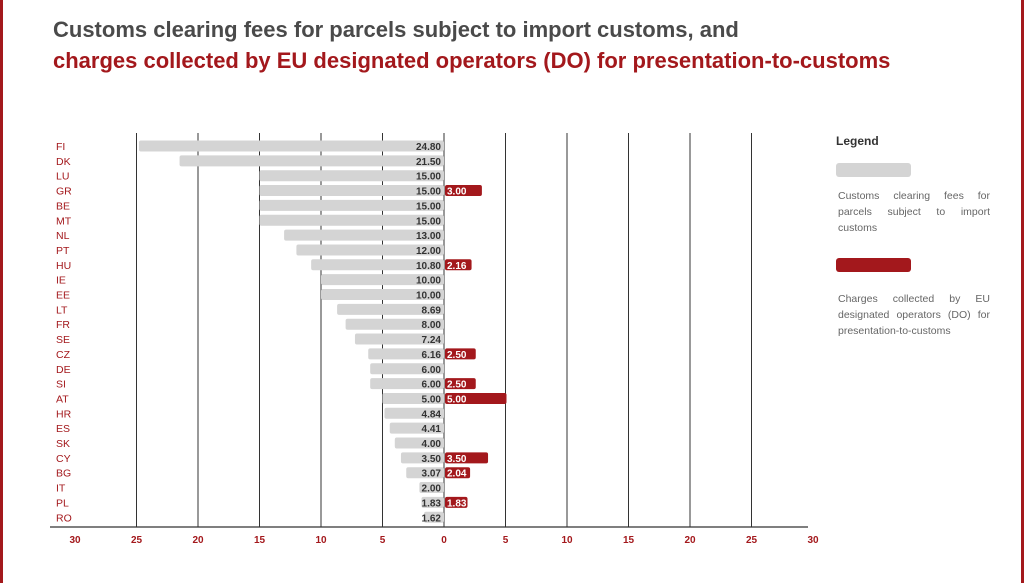  Describe the element at coordinates (428, 251) in the screenshot. I see `customs-fee-value: 12.00` at that location.